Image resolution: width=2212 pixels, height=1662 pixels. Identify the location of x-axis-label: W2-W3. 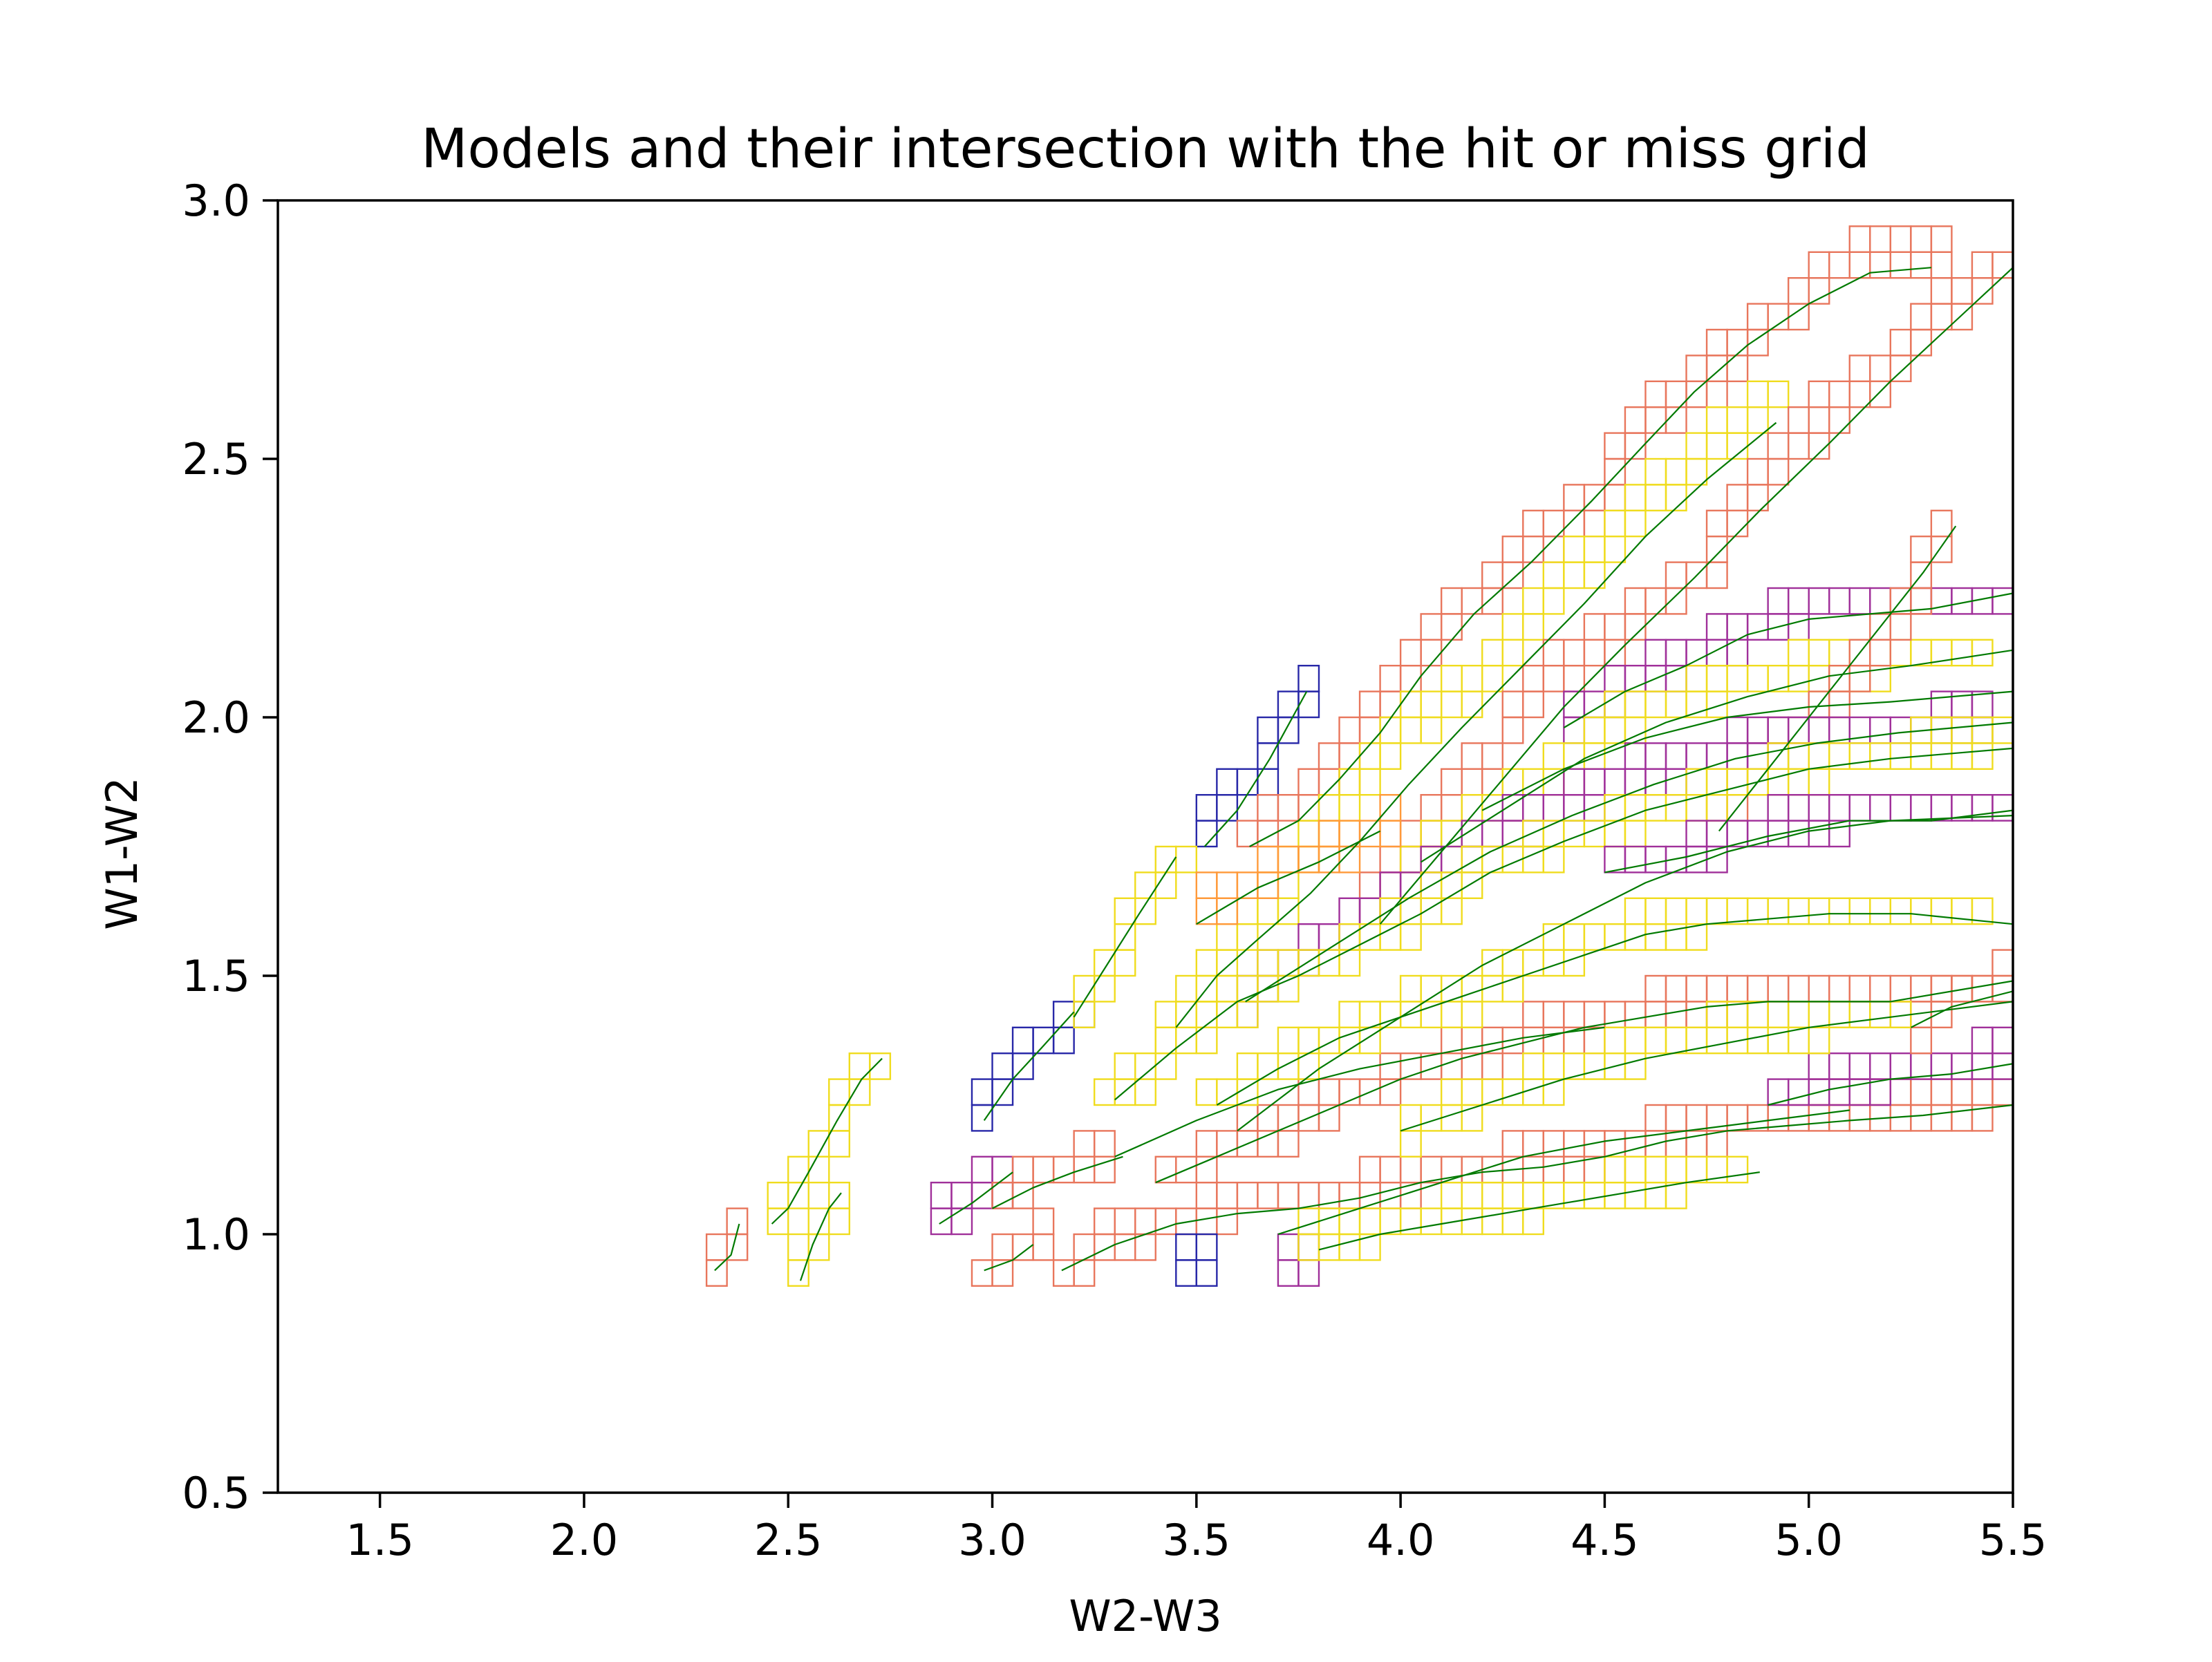
(1145, 1616).